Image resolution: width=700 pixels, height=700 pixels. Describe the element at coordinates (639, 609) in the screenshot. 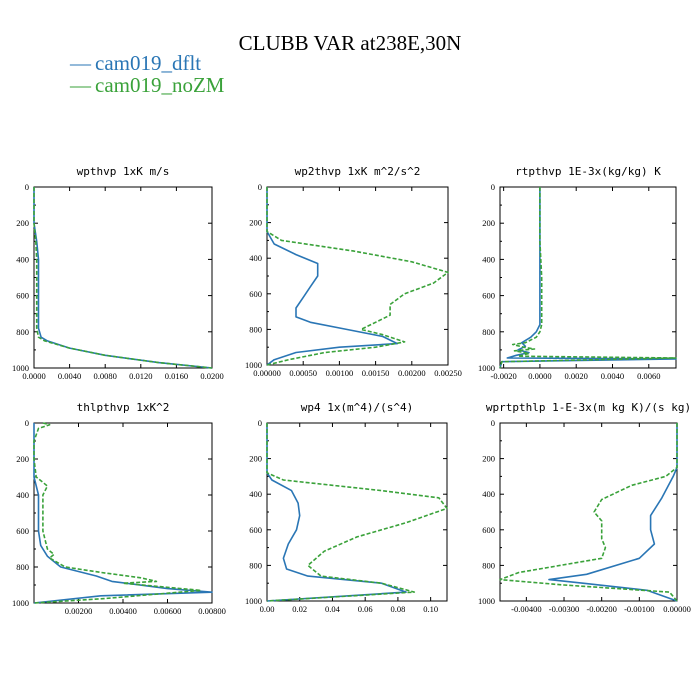

I see `x-tick-label: -0.00100` at that location.